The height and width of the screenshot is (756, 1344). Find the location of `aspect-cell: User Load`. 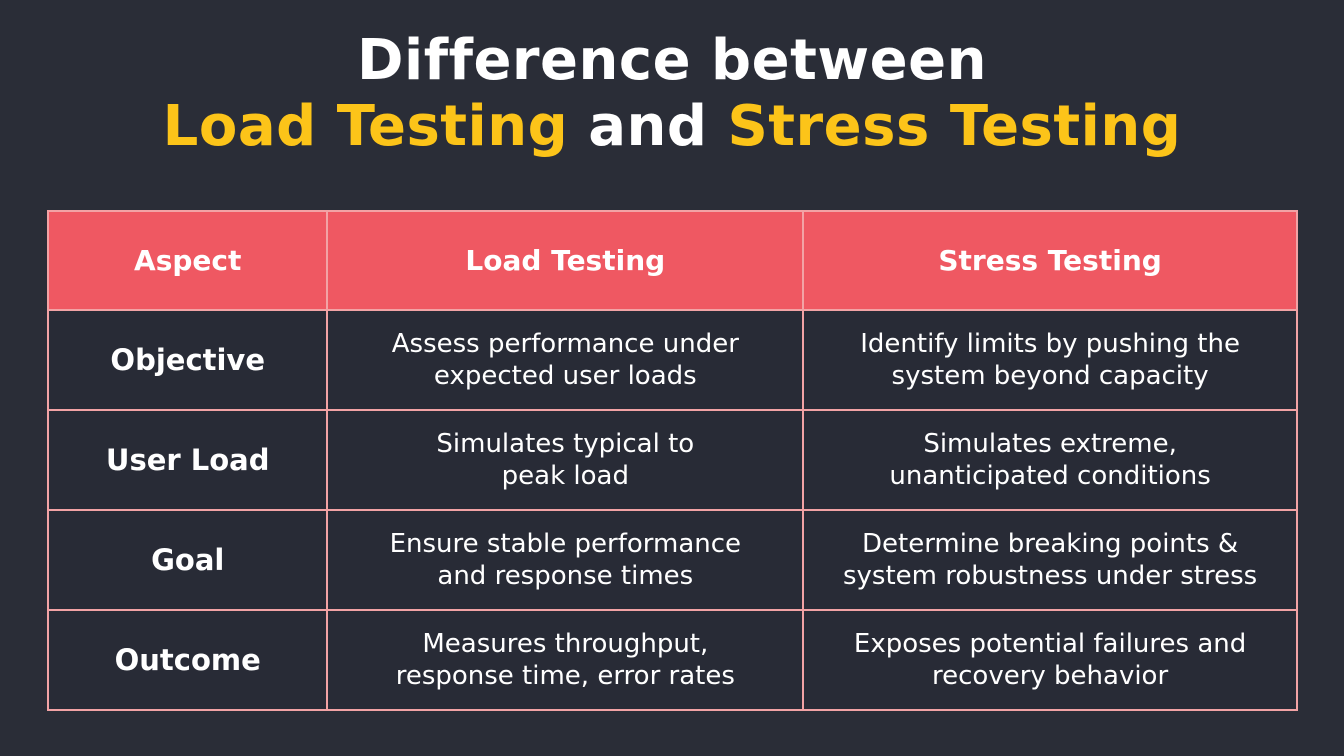

aspect-cell: User Load is located at coordinates (187, 460).